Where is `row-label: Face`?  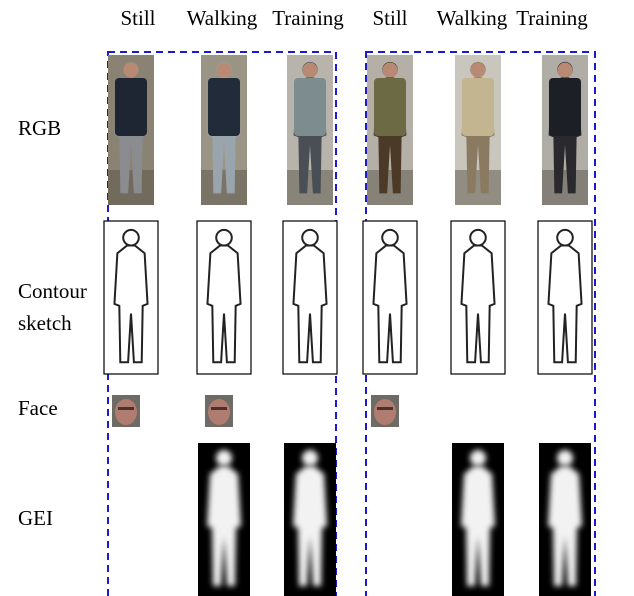
row-label: Face is located at coordinates (38, 408).